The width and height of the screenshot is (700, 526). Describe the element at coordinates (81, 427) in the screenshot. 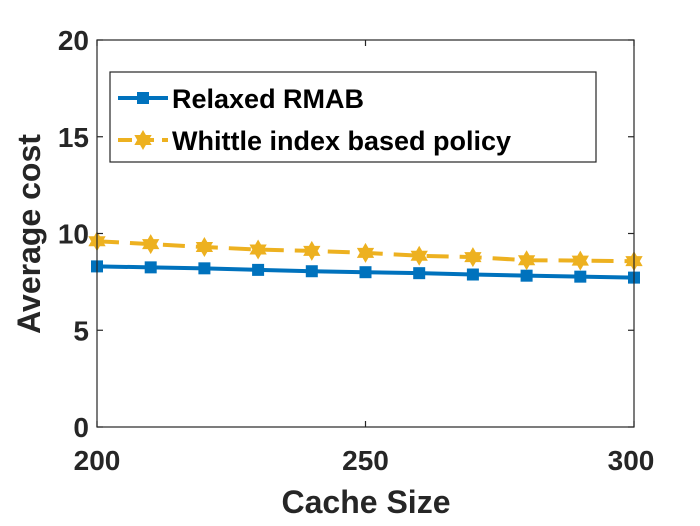

I see `y-tick-label: 0` at that location.